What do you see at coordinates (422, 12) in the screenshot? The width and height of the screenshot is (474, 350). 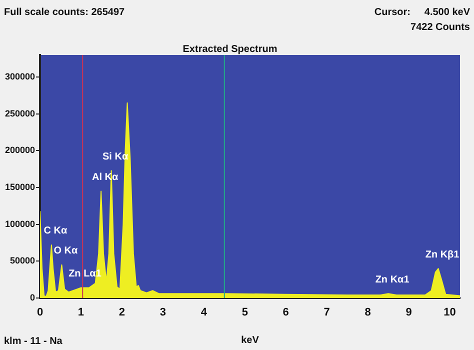 I see `text: Cursor: 4.500 keV` at bounding box center [422, 12].